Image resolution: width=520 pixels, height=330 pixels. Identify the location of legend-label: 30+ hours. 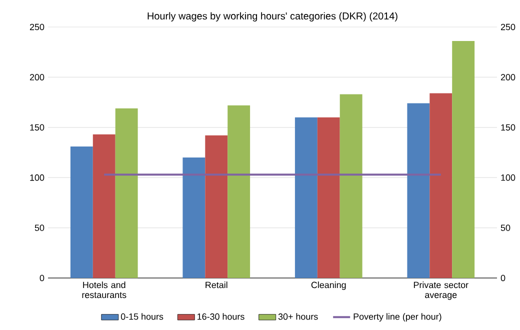
(298, 316).